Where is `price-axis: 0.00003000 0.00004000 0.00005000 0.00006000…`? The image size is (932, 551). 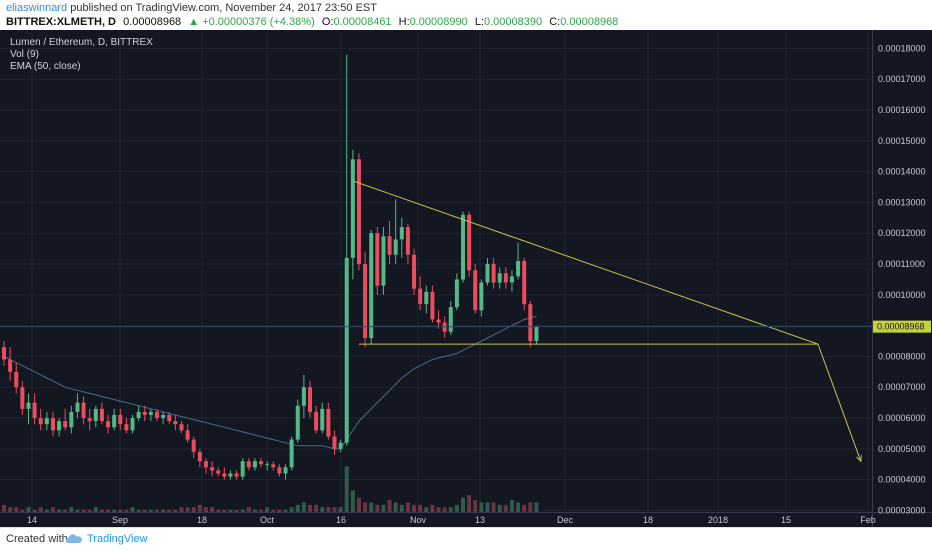
price-axis: 0.00003000 0.00004000 0.00005000 0.00006000… is located at coordinates (902, 279).